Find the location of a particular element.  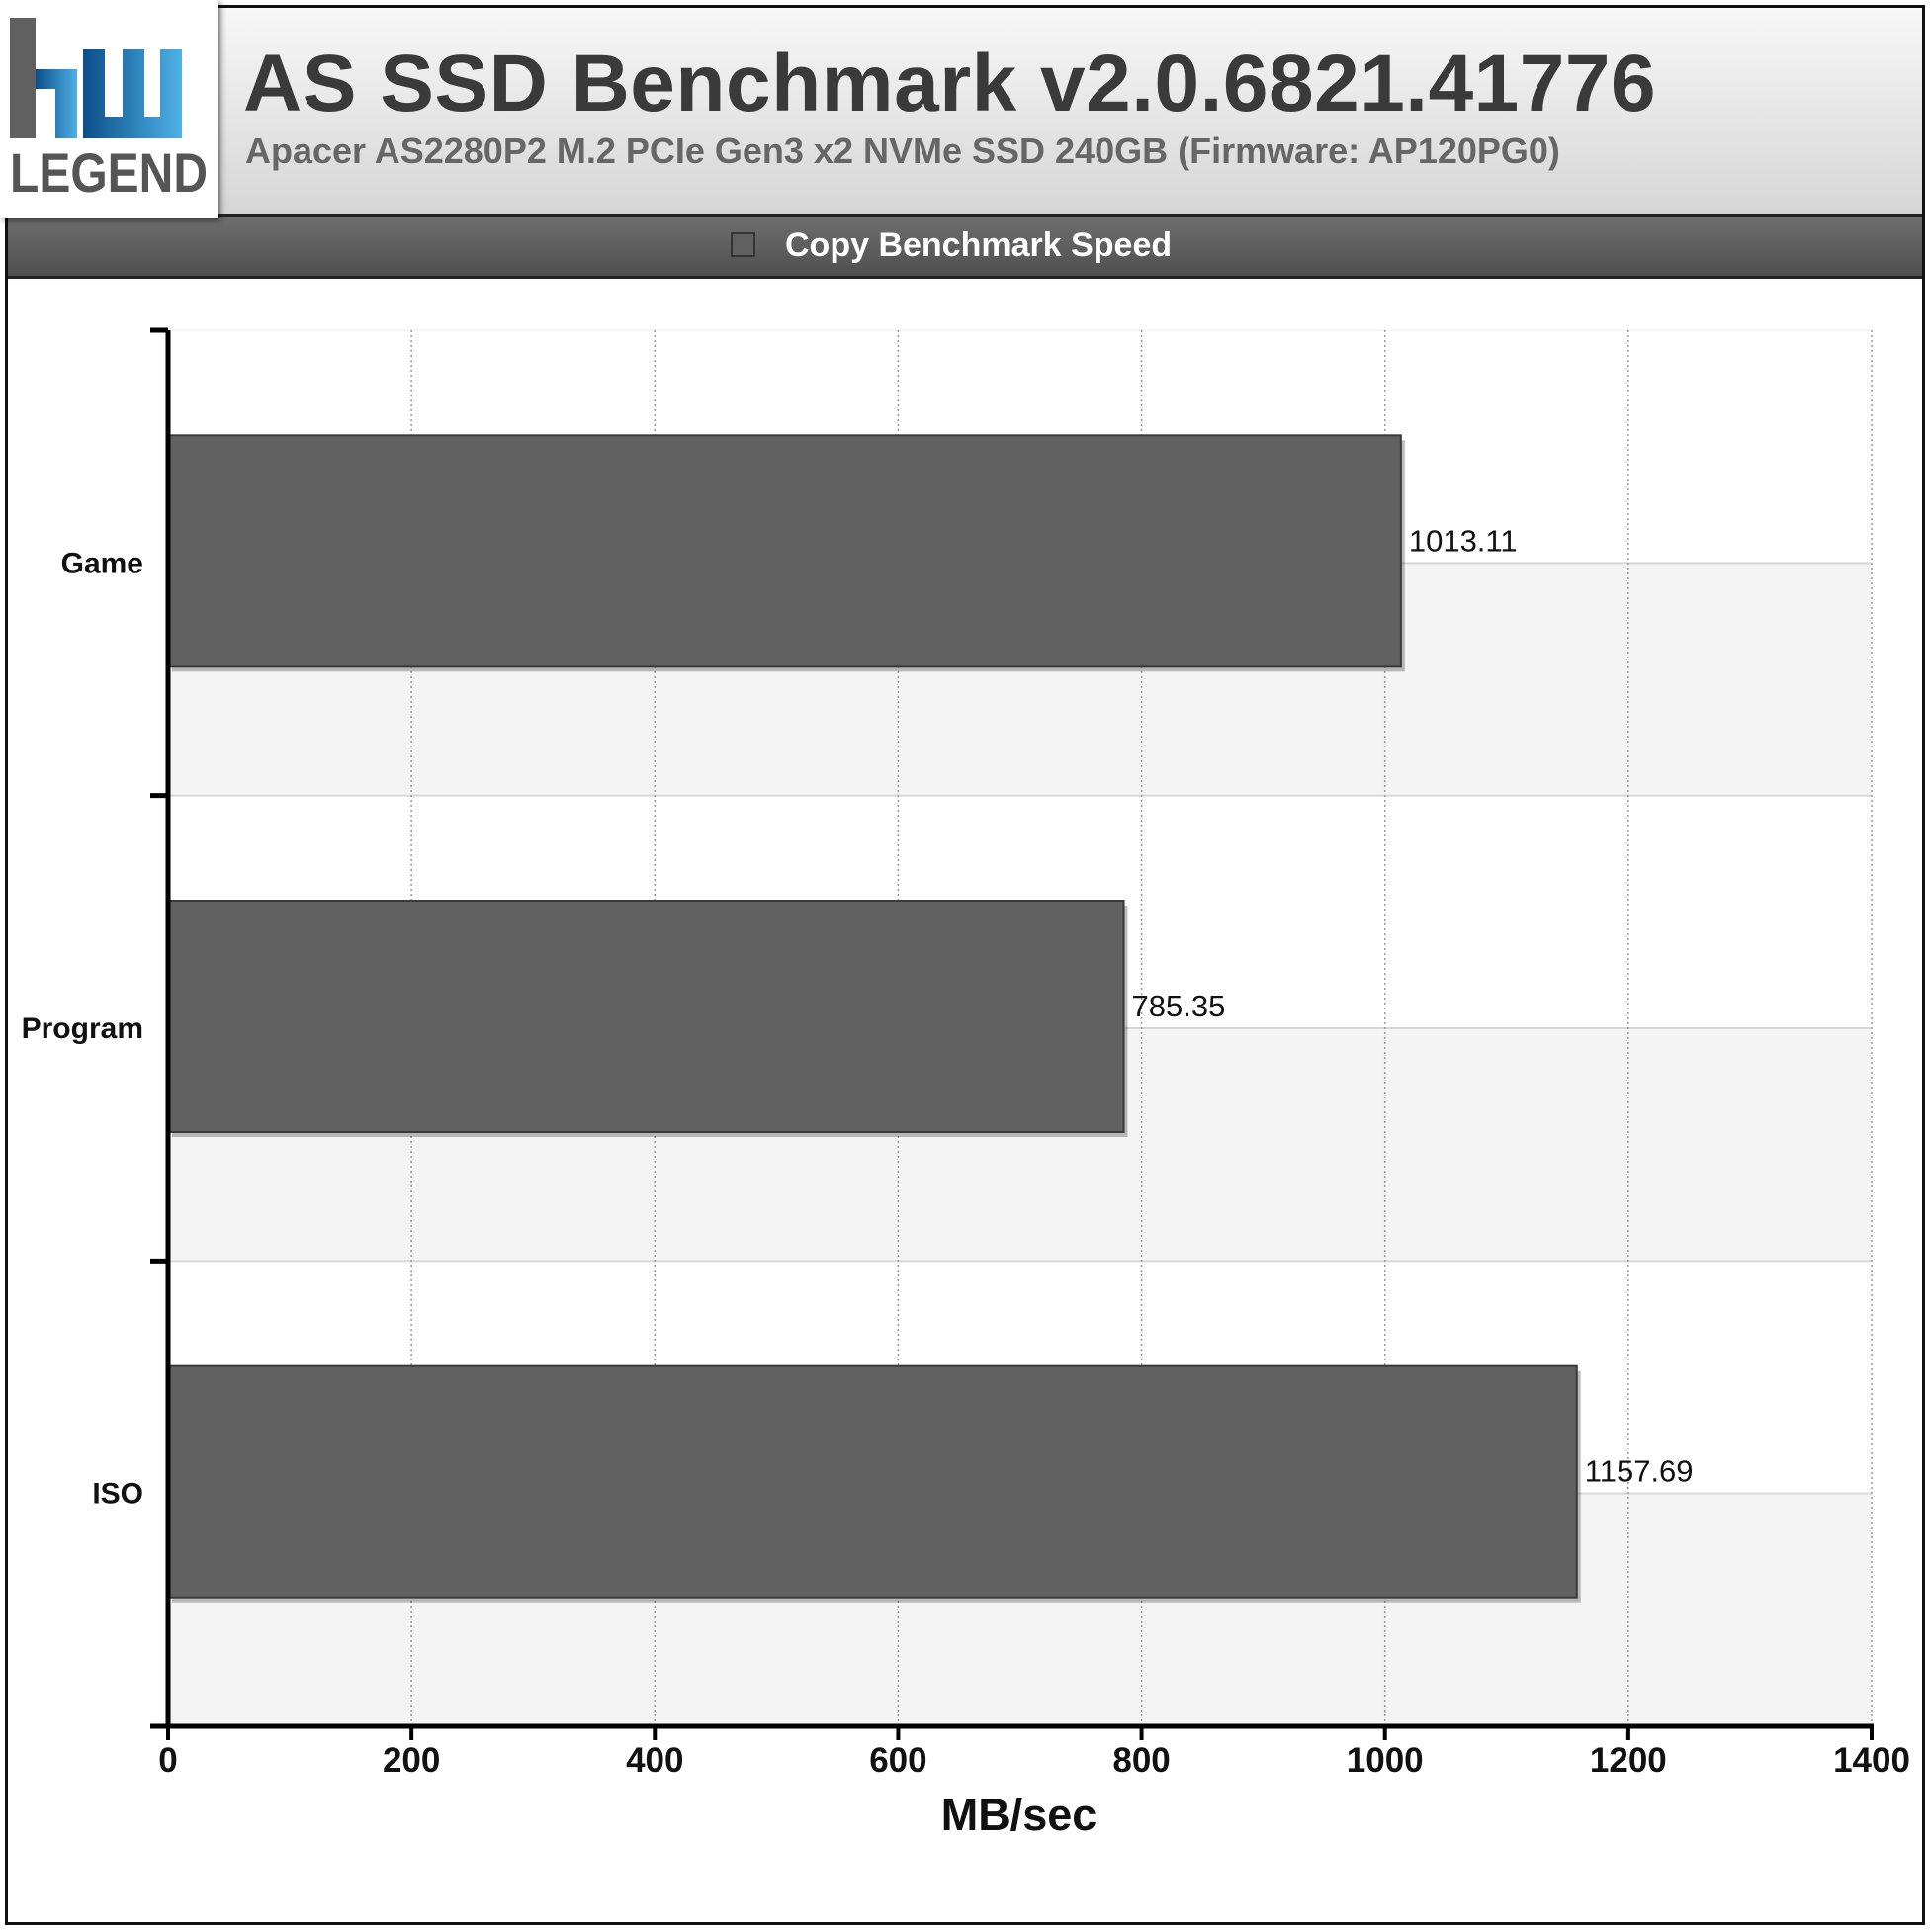

bar-value-label: 785.35 is located at coordinates (1179, 1006).